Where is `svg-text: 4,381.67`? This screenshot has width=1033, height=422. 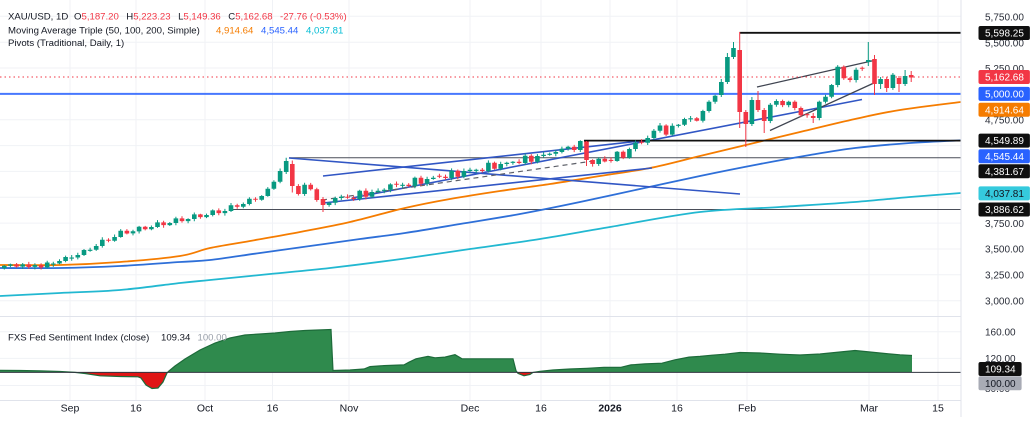
svg-text: 4,381.67 is located at coordinates (1004, 172).